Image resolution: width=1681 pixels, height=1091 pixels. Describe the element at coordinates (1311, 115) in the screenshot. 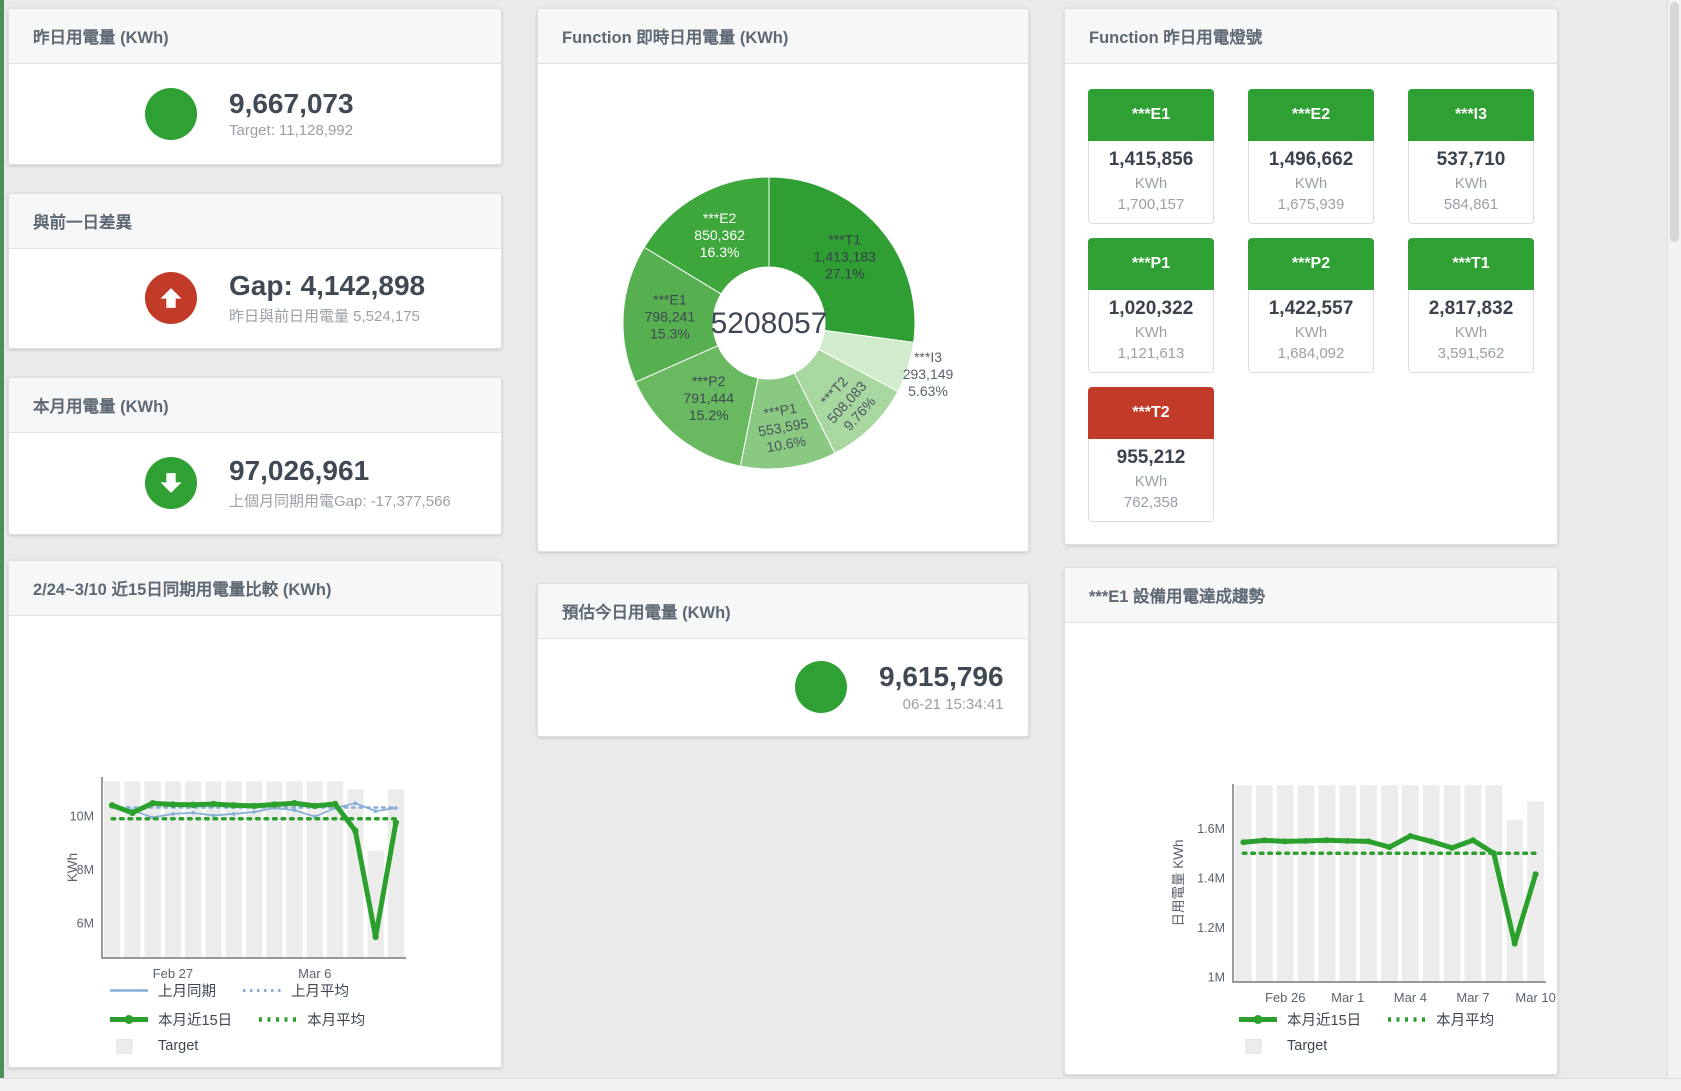

I see `tile-label: ***E2` at that location.